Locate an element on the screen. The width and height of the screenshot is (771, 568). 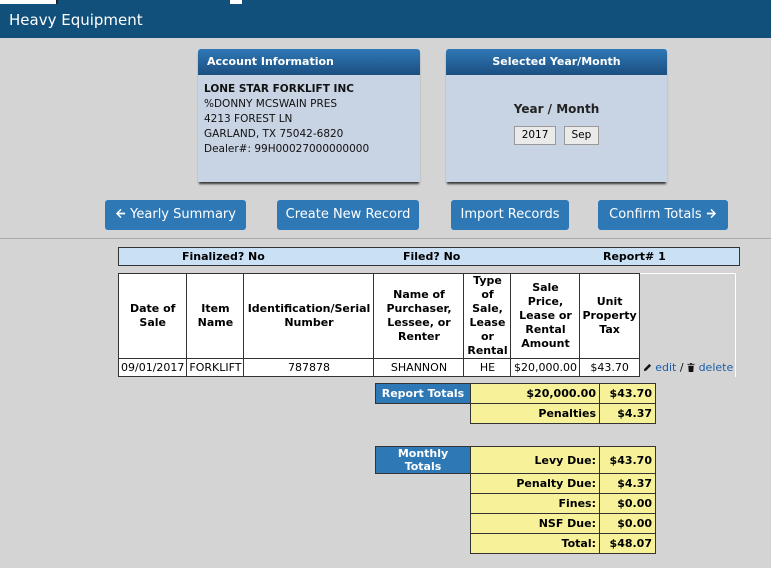
col-date-of-sale: Date of Sale is located at coordinates (152, 316).